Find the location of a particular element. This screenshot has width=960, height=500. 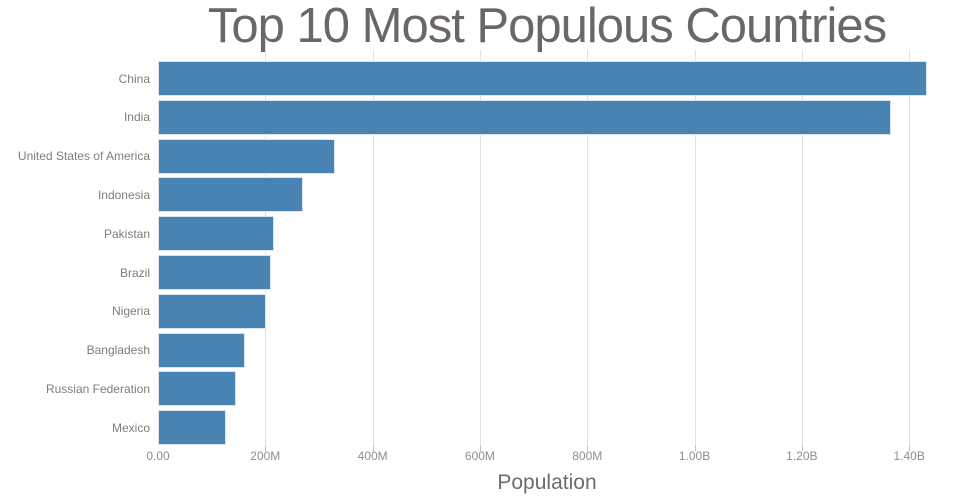

y-axis-label: China is located at coordinates (134, 78).